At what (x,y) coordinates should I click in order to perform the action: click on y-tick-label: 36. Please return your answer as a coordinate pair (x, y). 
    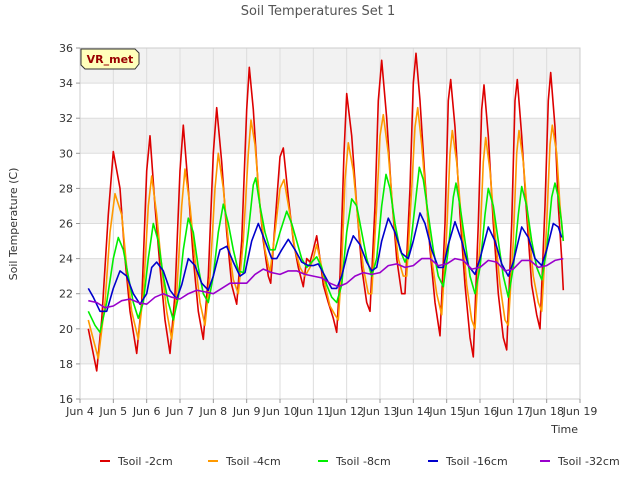
    Looking at the image, I should click on (66, 48).